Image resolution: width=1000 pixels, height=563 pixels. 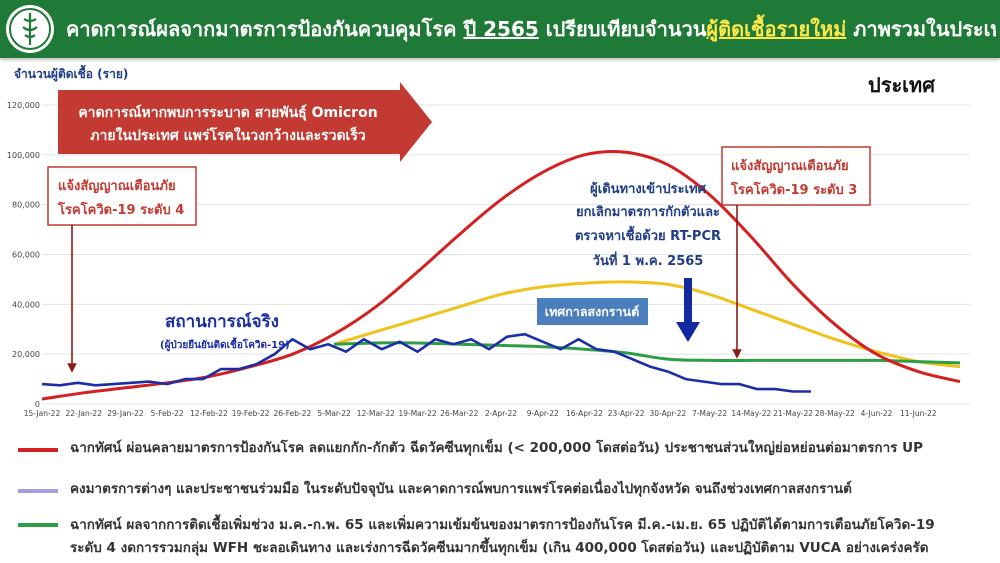 I want to click on x-tick-label: 19-Mar-22, so click(x=417, y=413).